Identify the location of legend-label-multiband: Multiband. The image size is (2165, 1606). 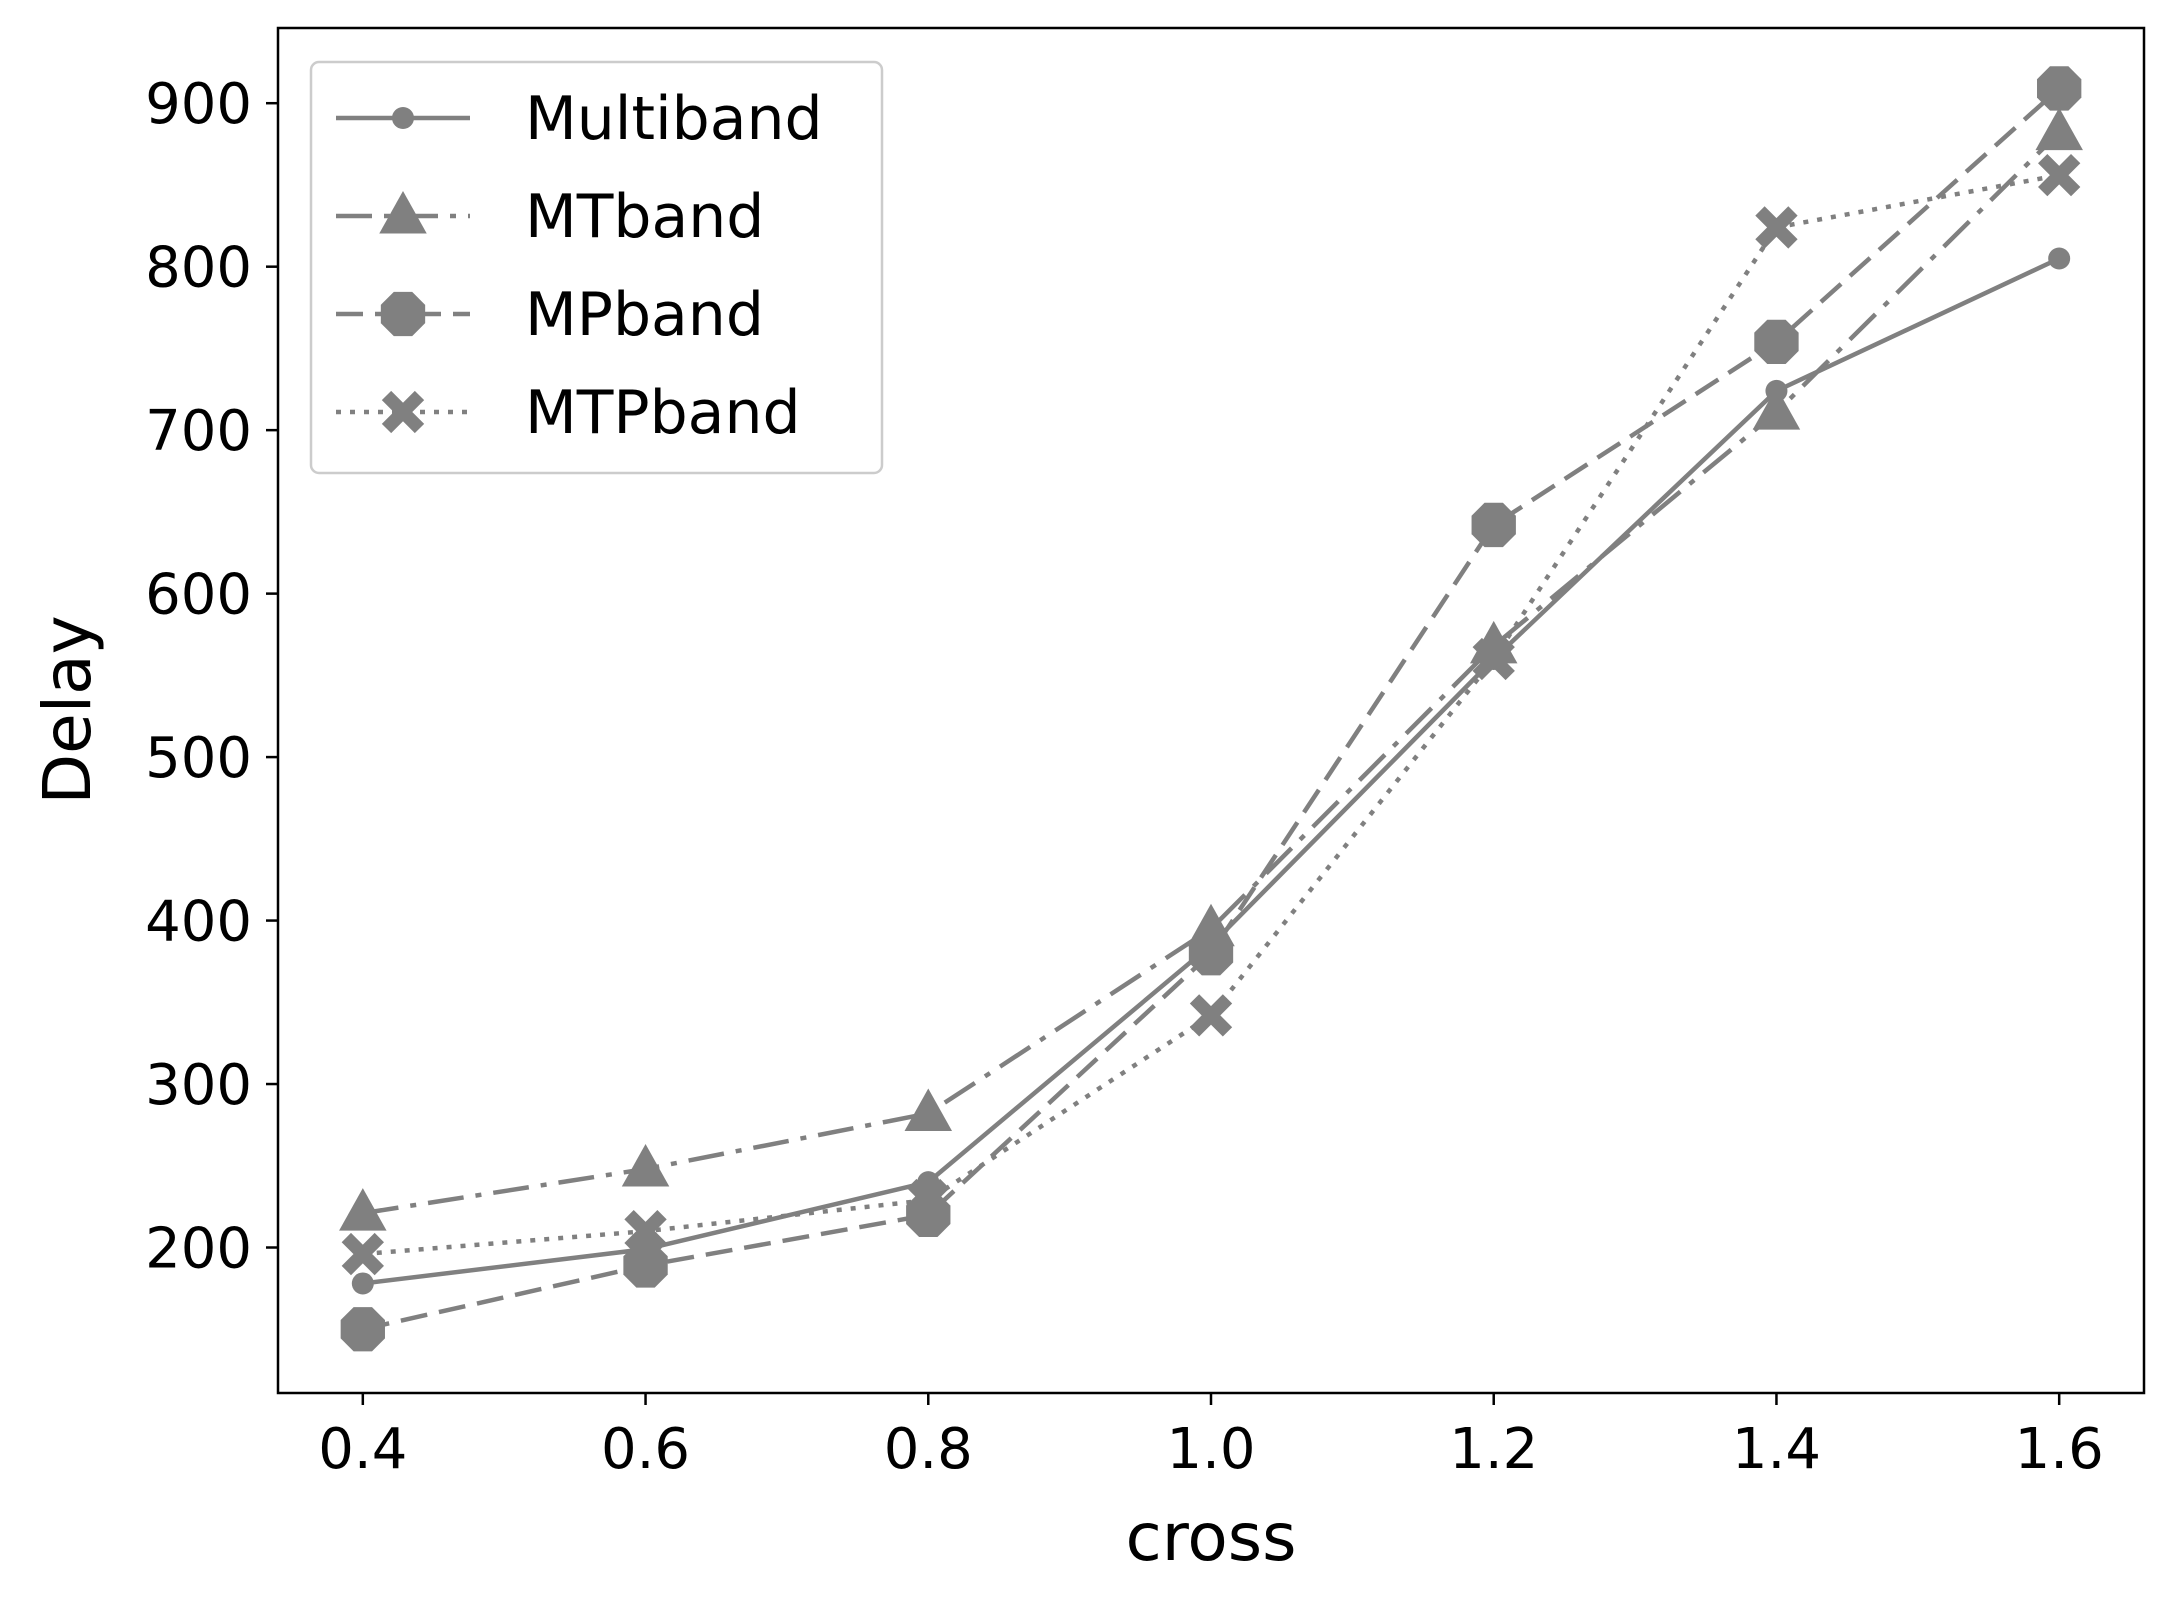
(674, 119).